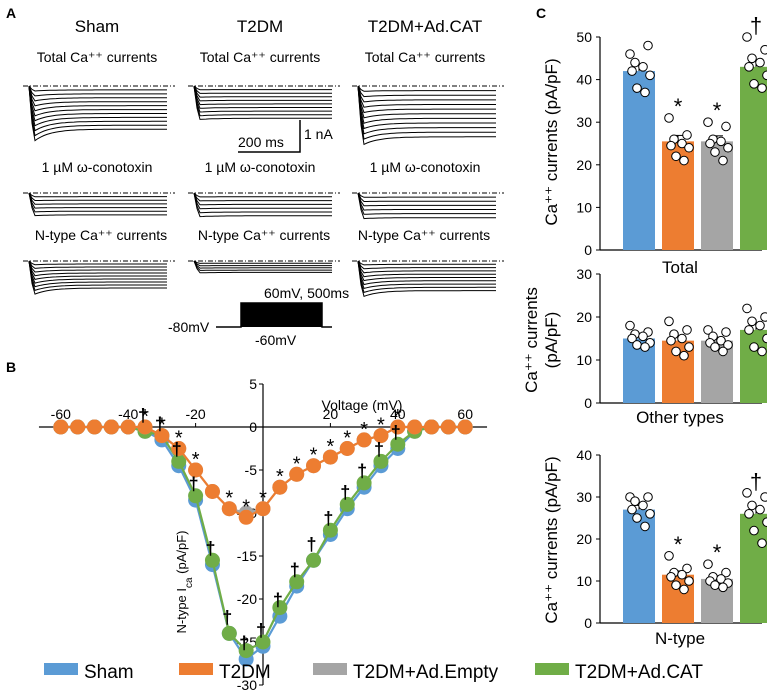 The width and height of the screenshot is (767, 690). Describe the element at coordinates (61, 669) in the screenshot. I see `legend-swatch-sham` at that location.